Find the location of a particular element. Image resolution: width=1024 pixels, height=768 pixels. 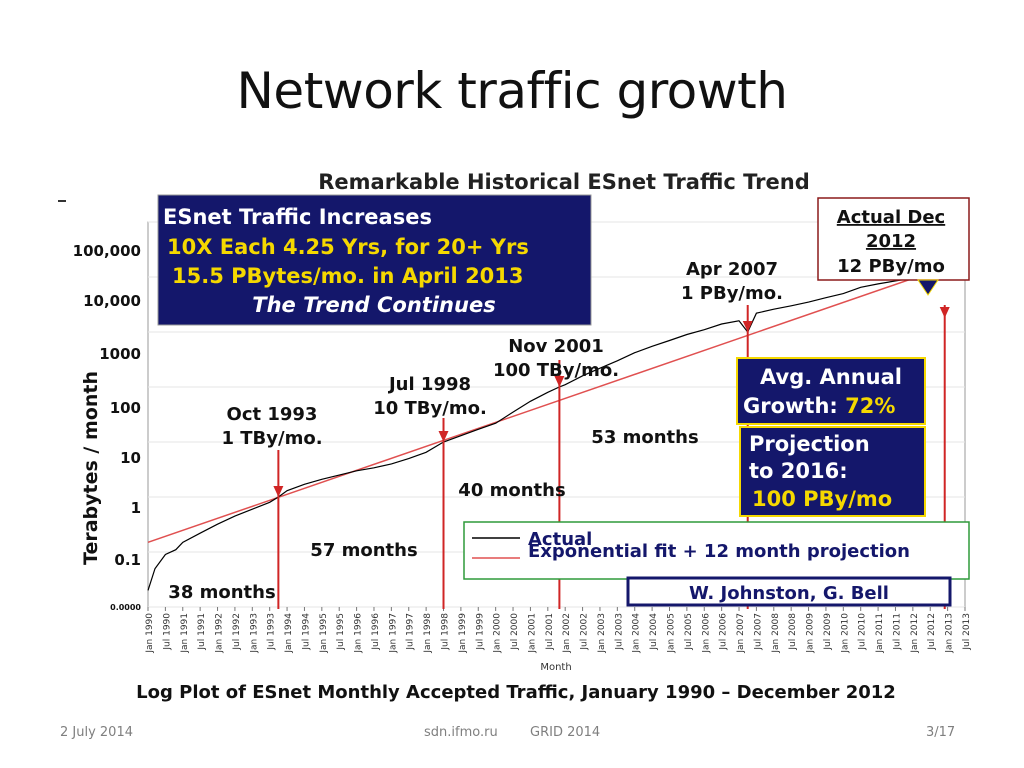

x-tick-label: Jul 1992 is located at coordinates (237, 632).